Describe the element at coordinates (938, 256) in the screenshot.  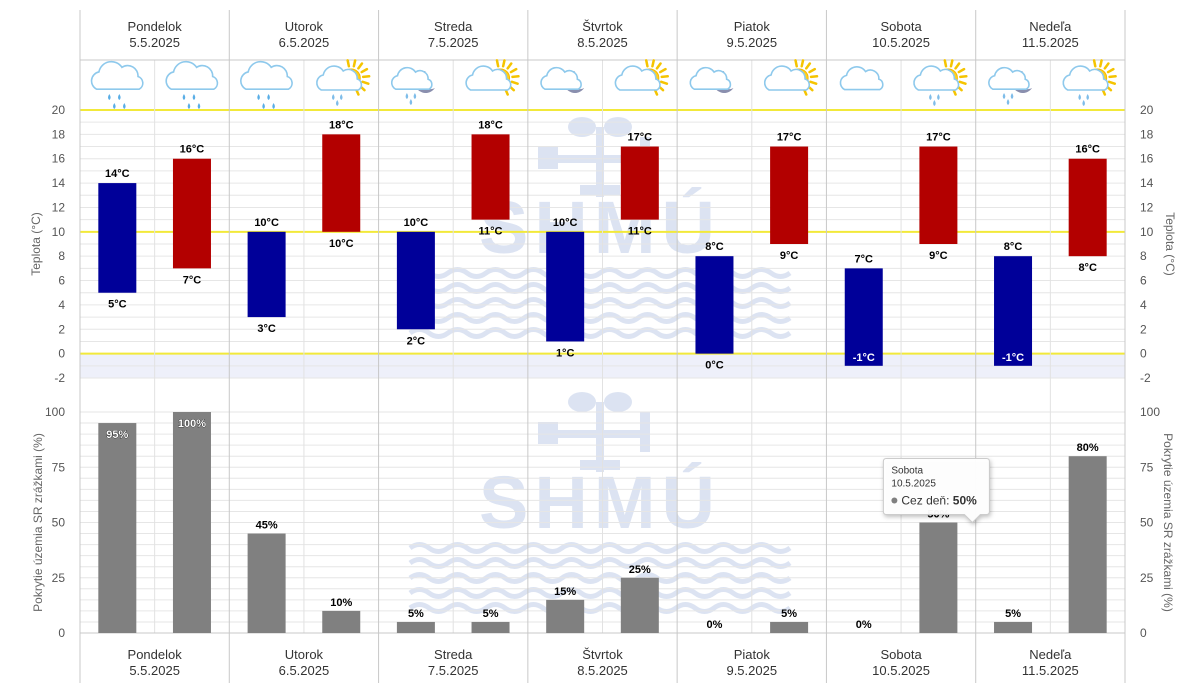
I see `temp-label-min: 9°C` at that location.